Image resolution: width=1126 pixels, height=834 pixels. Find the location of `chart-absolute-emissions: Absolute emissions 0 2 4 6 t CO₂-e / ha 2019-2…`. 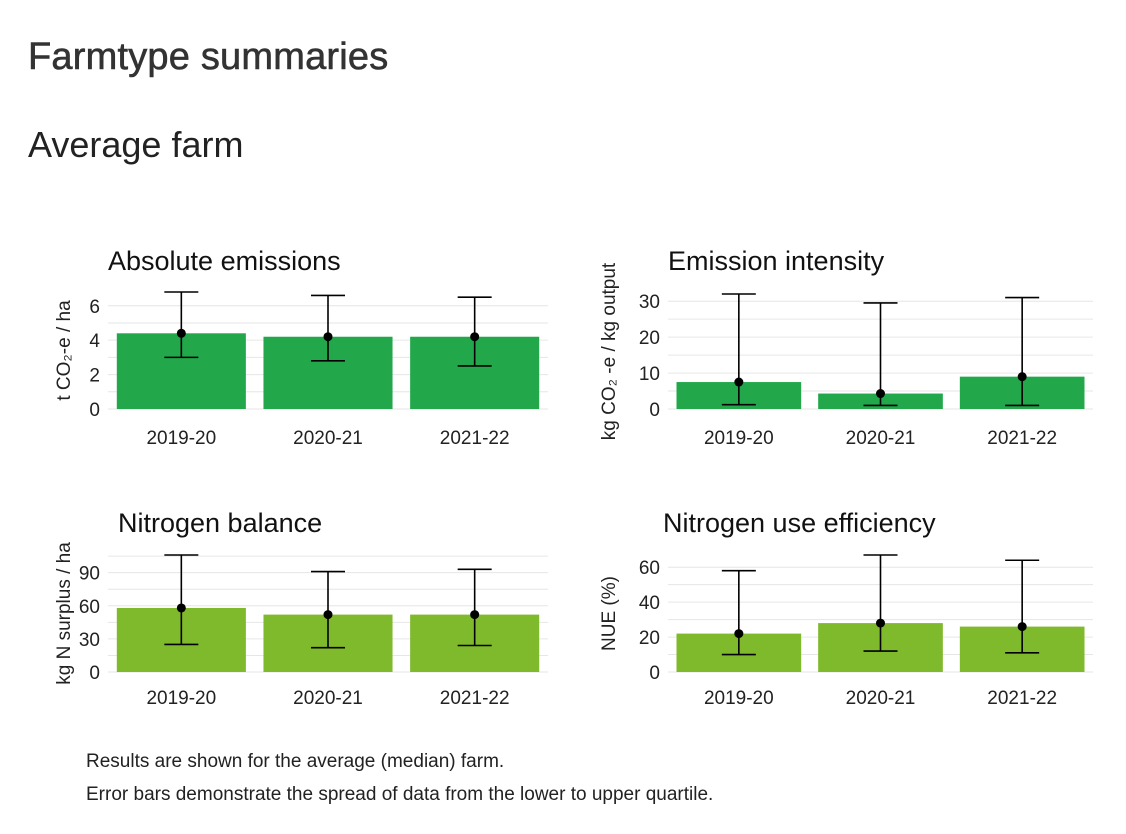

chart-absolute-emissions: Absolute emissions 0 2 4 6 t CO₂-e / ha 2019-2… is located at coordinates (310, 342).